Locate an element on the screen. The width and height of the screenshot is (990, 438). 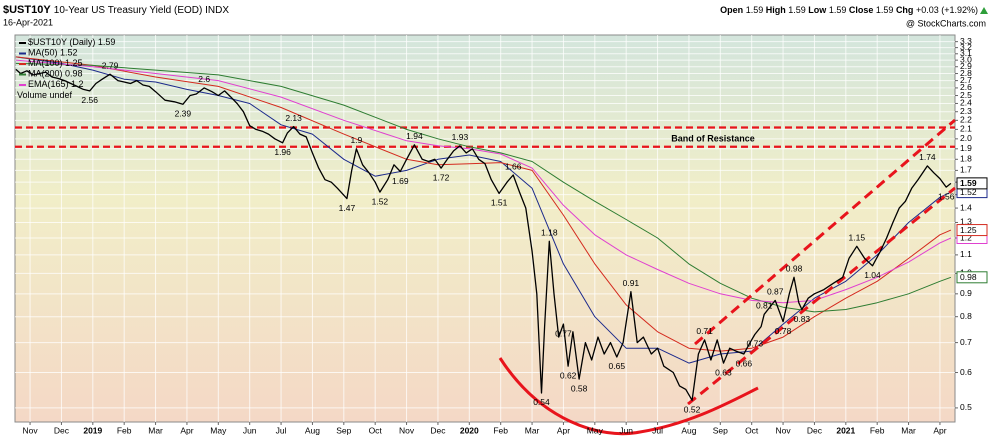
x-tick-label: Dec is located at coordinates (438, 430).